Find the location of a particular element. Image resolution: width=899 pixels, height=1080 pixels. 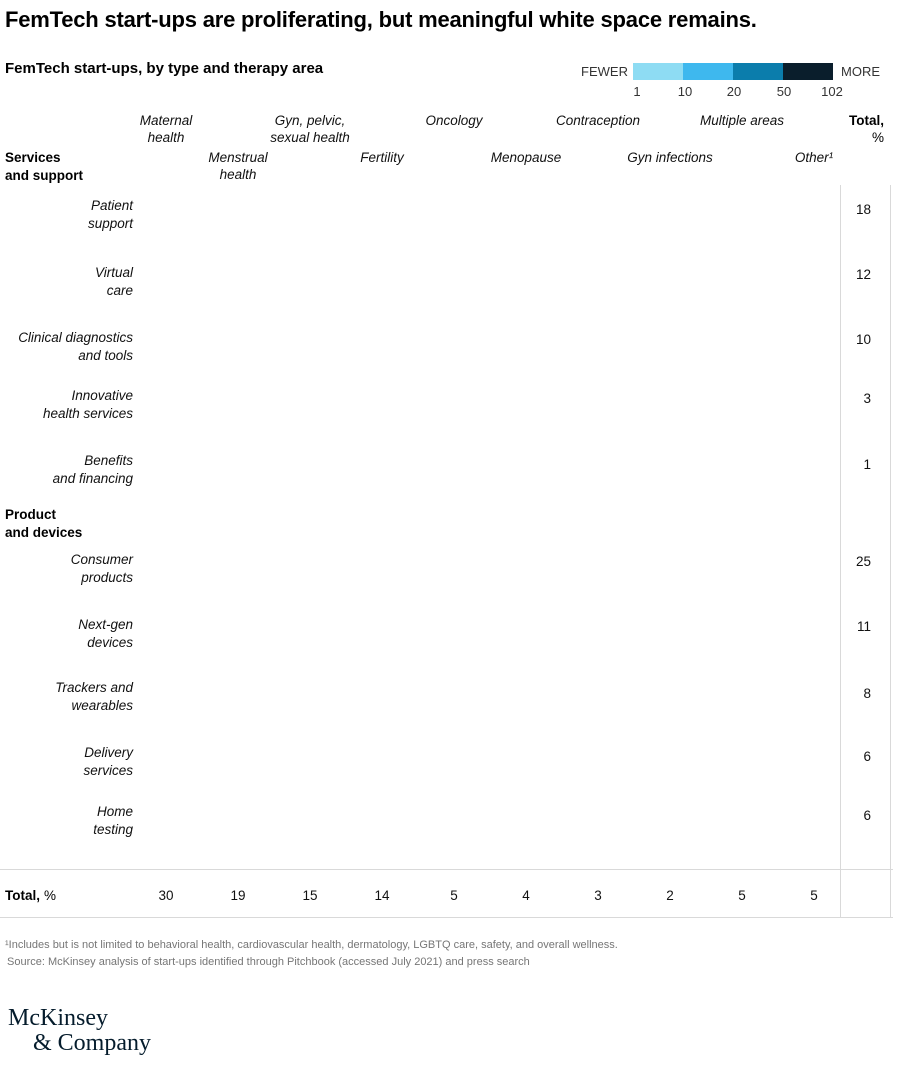

column-header-gyn-pelvic-sexual-health: Gyn, pelvic, sexual health is located at coordinates (310, 129).